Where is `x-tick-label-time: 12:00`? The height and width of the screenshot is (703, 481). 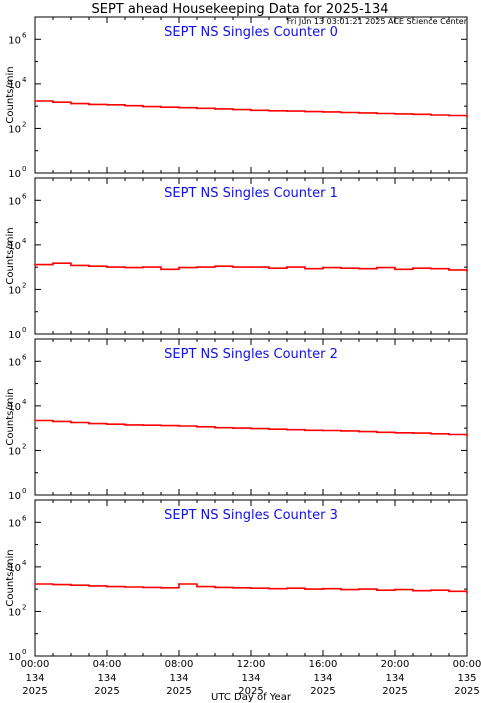
x-tick-label-time: 12:00 is located at coordinates (251, 664).